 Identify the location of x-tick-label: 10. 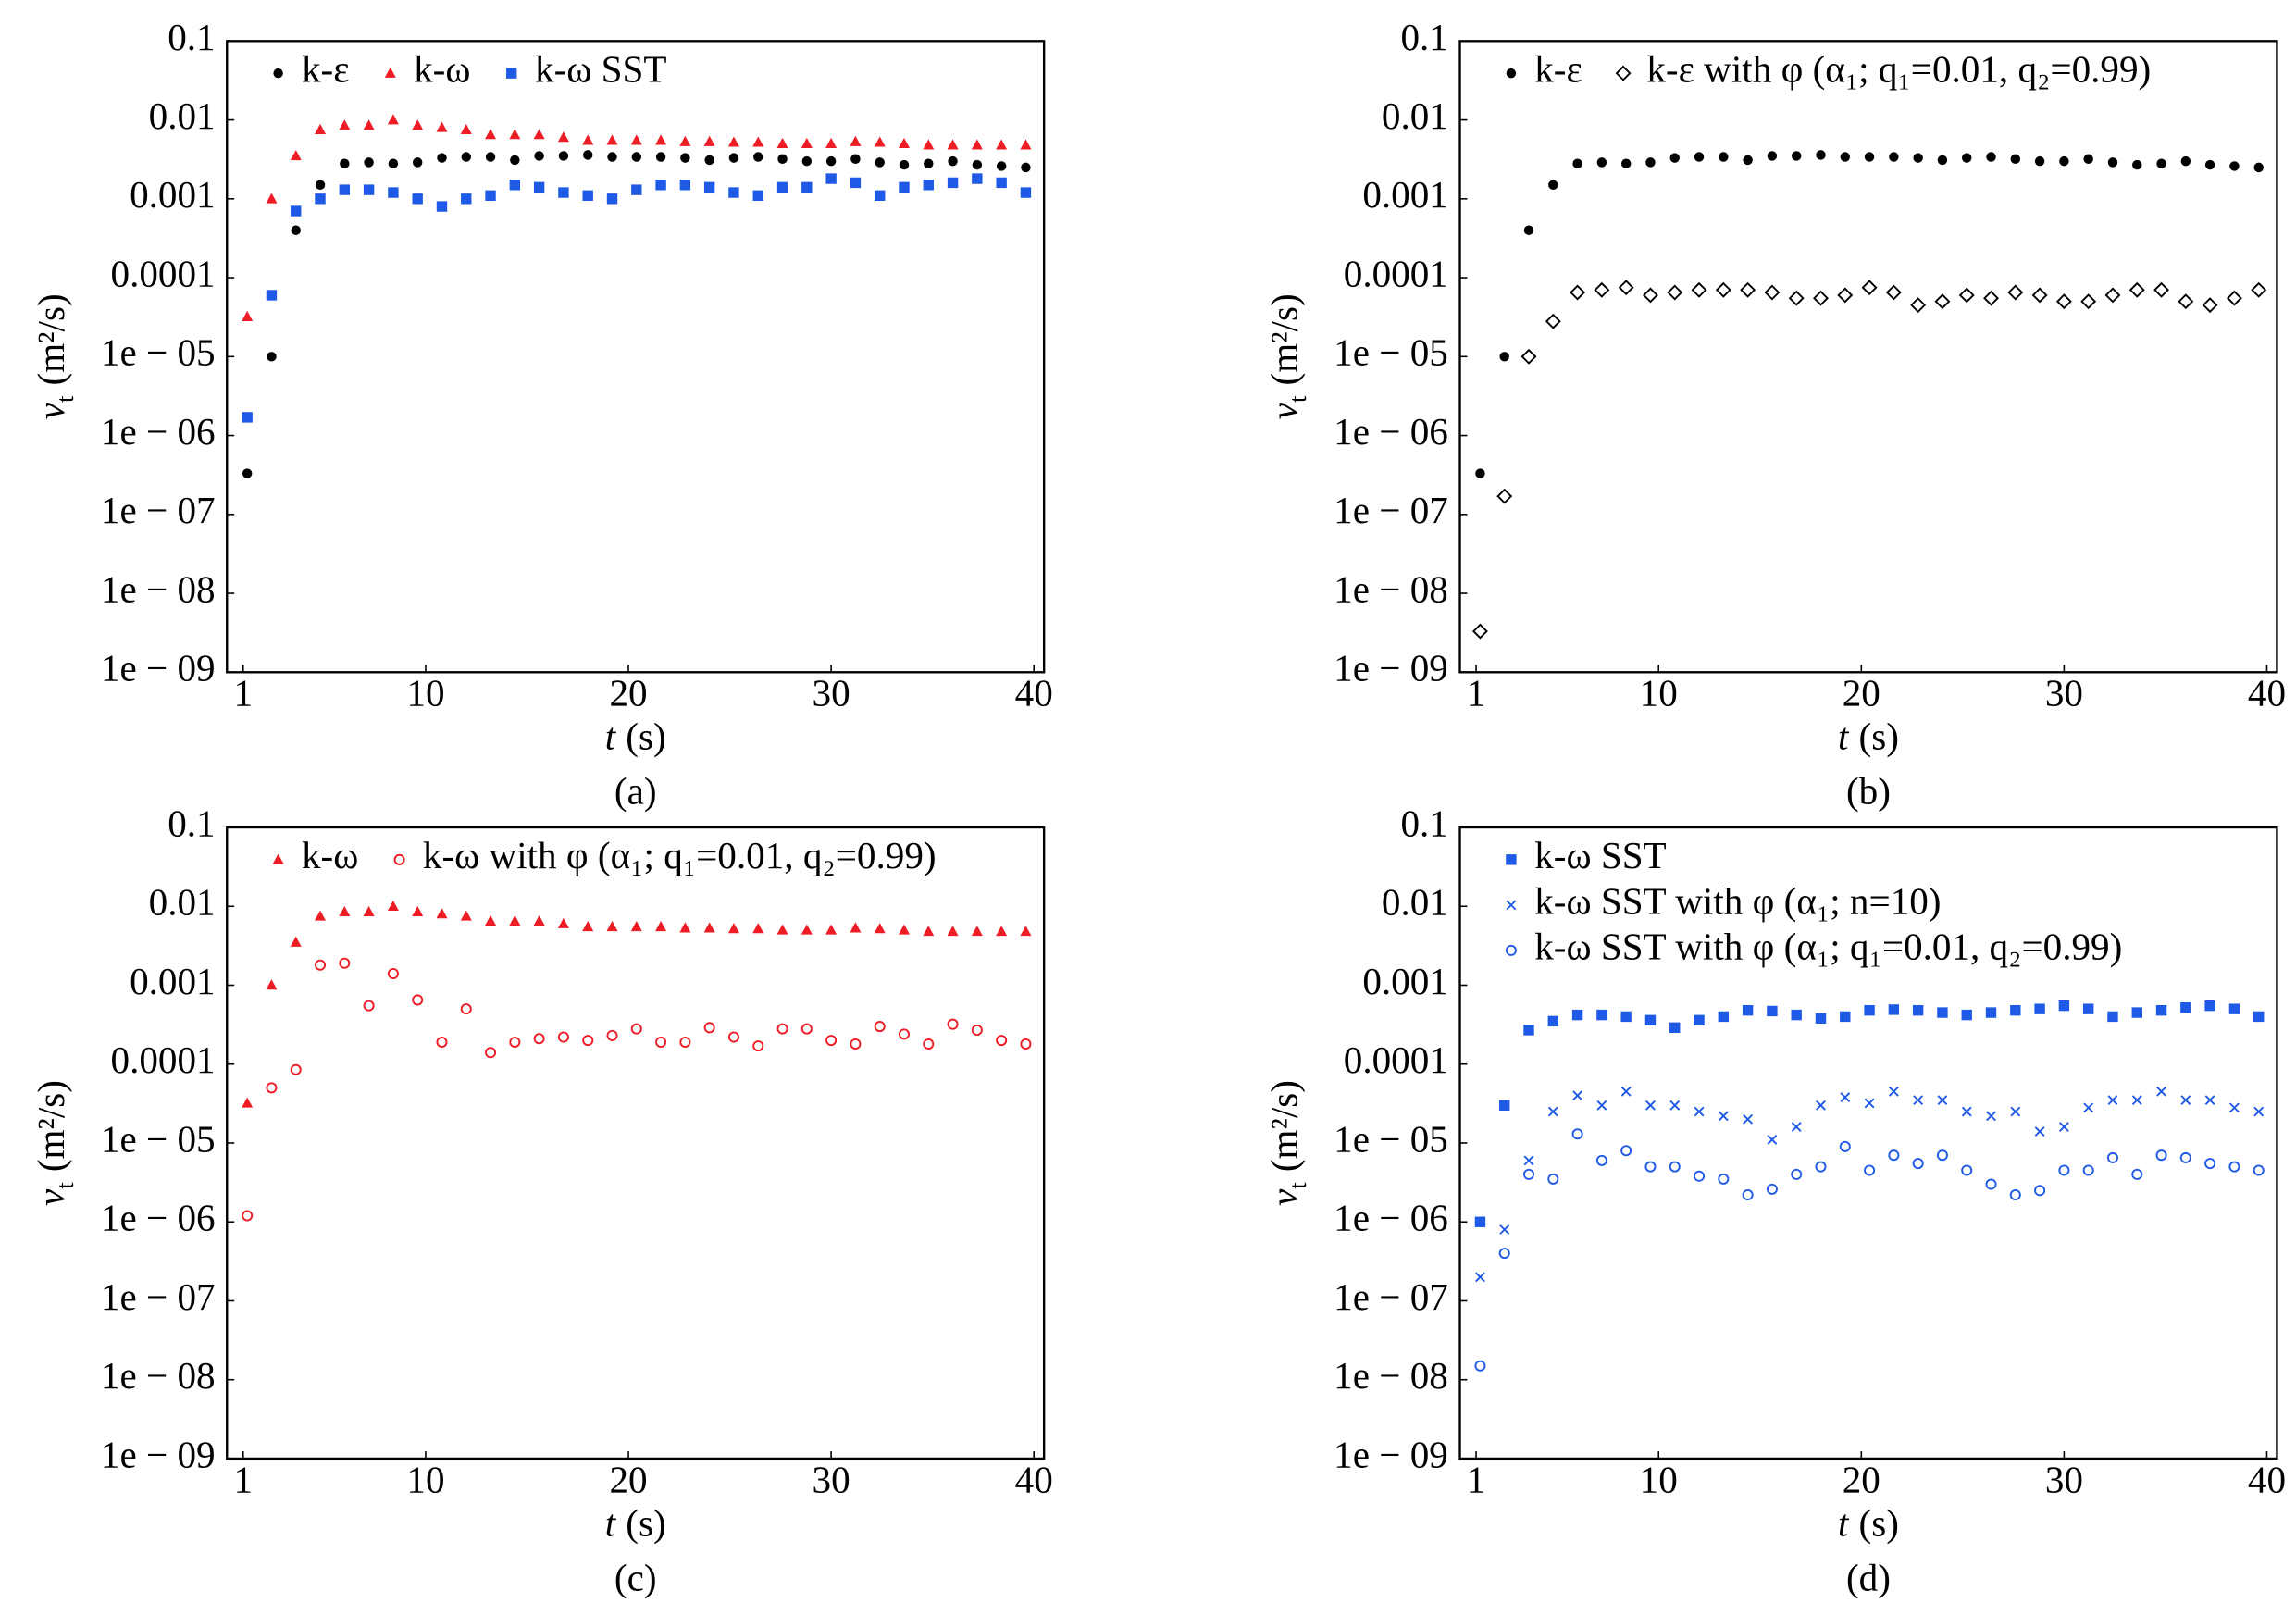
(425, 1479).